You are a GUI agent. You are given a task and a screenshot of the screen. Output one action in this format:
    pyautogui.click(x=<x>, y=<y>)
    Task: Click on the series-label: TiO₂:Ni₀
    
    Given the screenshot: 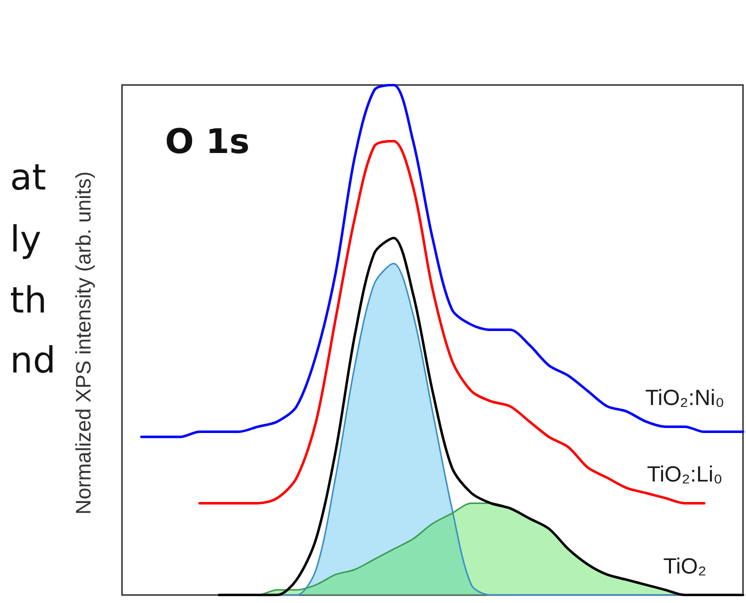 What is the action you would take?
    pyautogui.click(x=684, y=397)
    